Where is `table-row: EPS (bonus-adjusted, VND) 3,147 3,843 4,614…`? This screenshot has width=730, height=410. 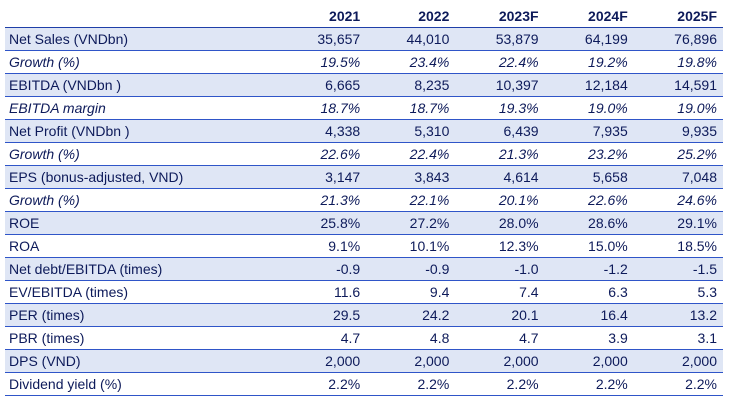
table-row: EPS (bonus-adjusted, VND) 3,147 3,843 4,614… is located at coordinates (364, 177).